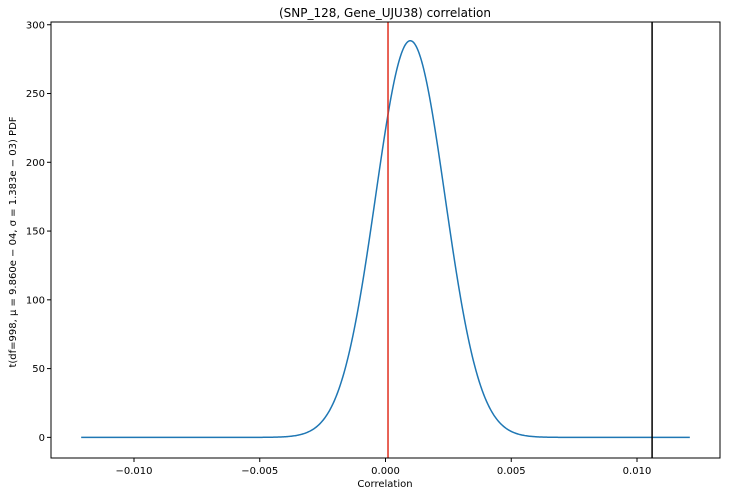 Image resolution: width=731 pixels, height=496 pixels. What do you see at coordinates (35, 163) in the screenshot?
I see `y-tick-label: 200` at bounding box center [35, 163].